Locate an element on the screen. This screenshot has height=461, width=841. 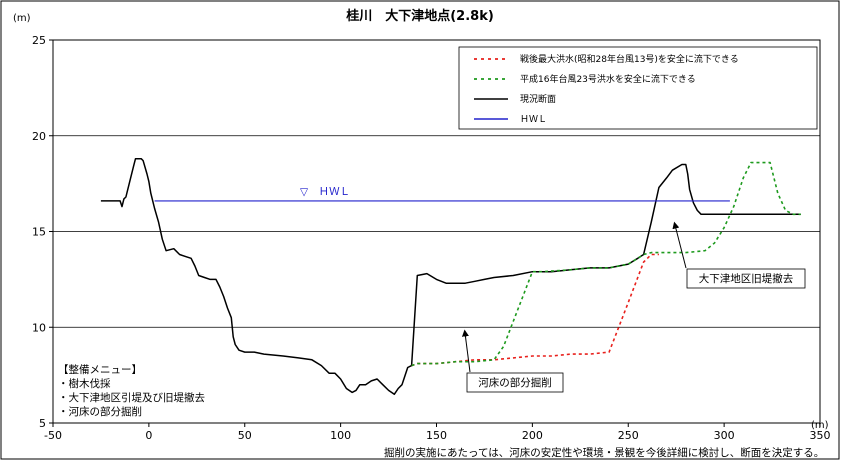
annotation-old-levee-box is located at coordinates (746, 278).